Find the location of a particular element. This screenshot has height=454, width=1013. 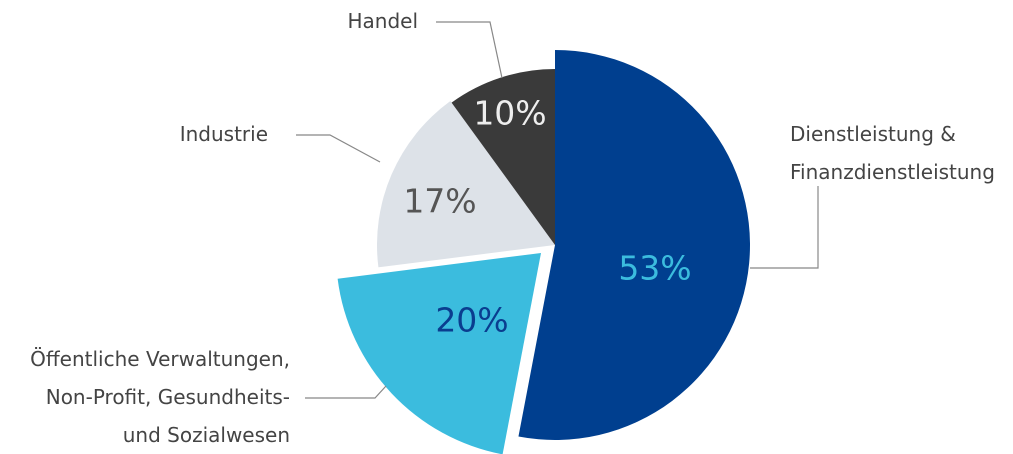

data-label: 53% is located at coordinates (654, 268).